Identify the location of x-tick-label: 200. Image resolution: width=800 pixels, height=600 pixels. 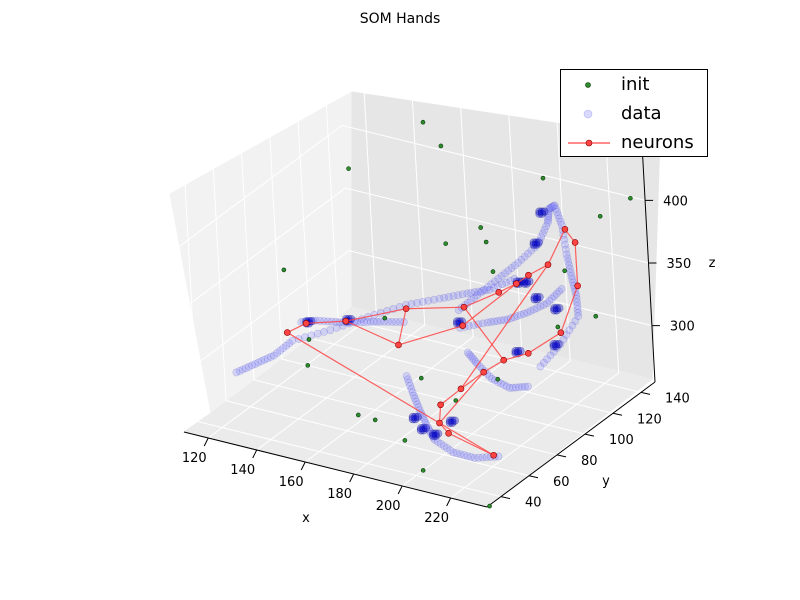
(388, 506).